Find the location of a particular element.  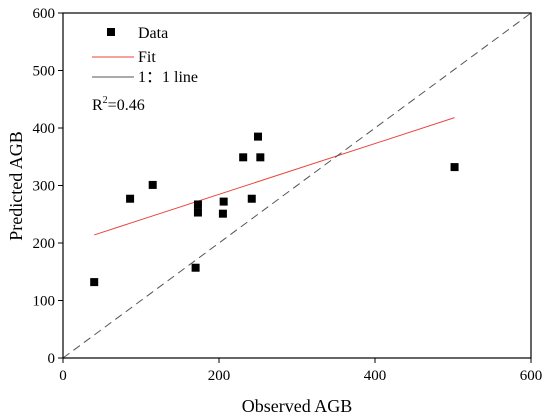

y-tick-label: 0 is located at coordinates (52, 359).